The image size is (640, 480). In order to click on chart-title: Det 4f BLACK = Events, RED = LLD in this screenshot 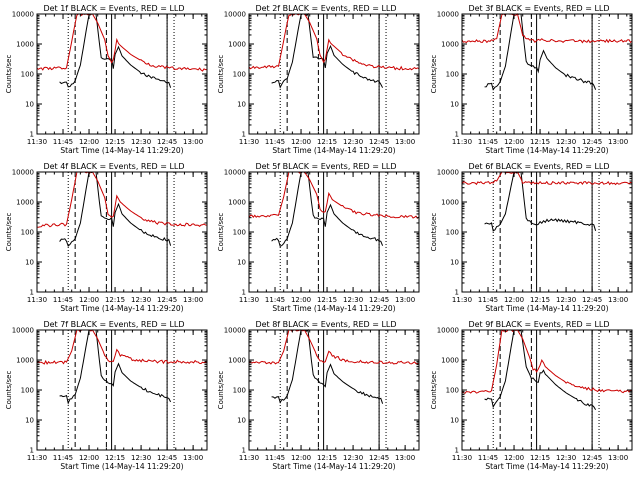, I will do `click(113, 166)`.